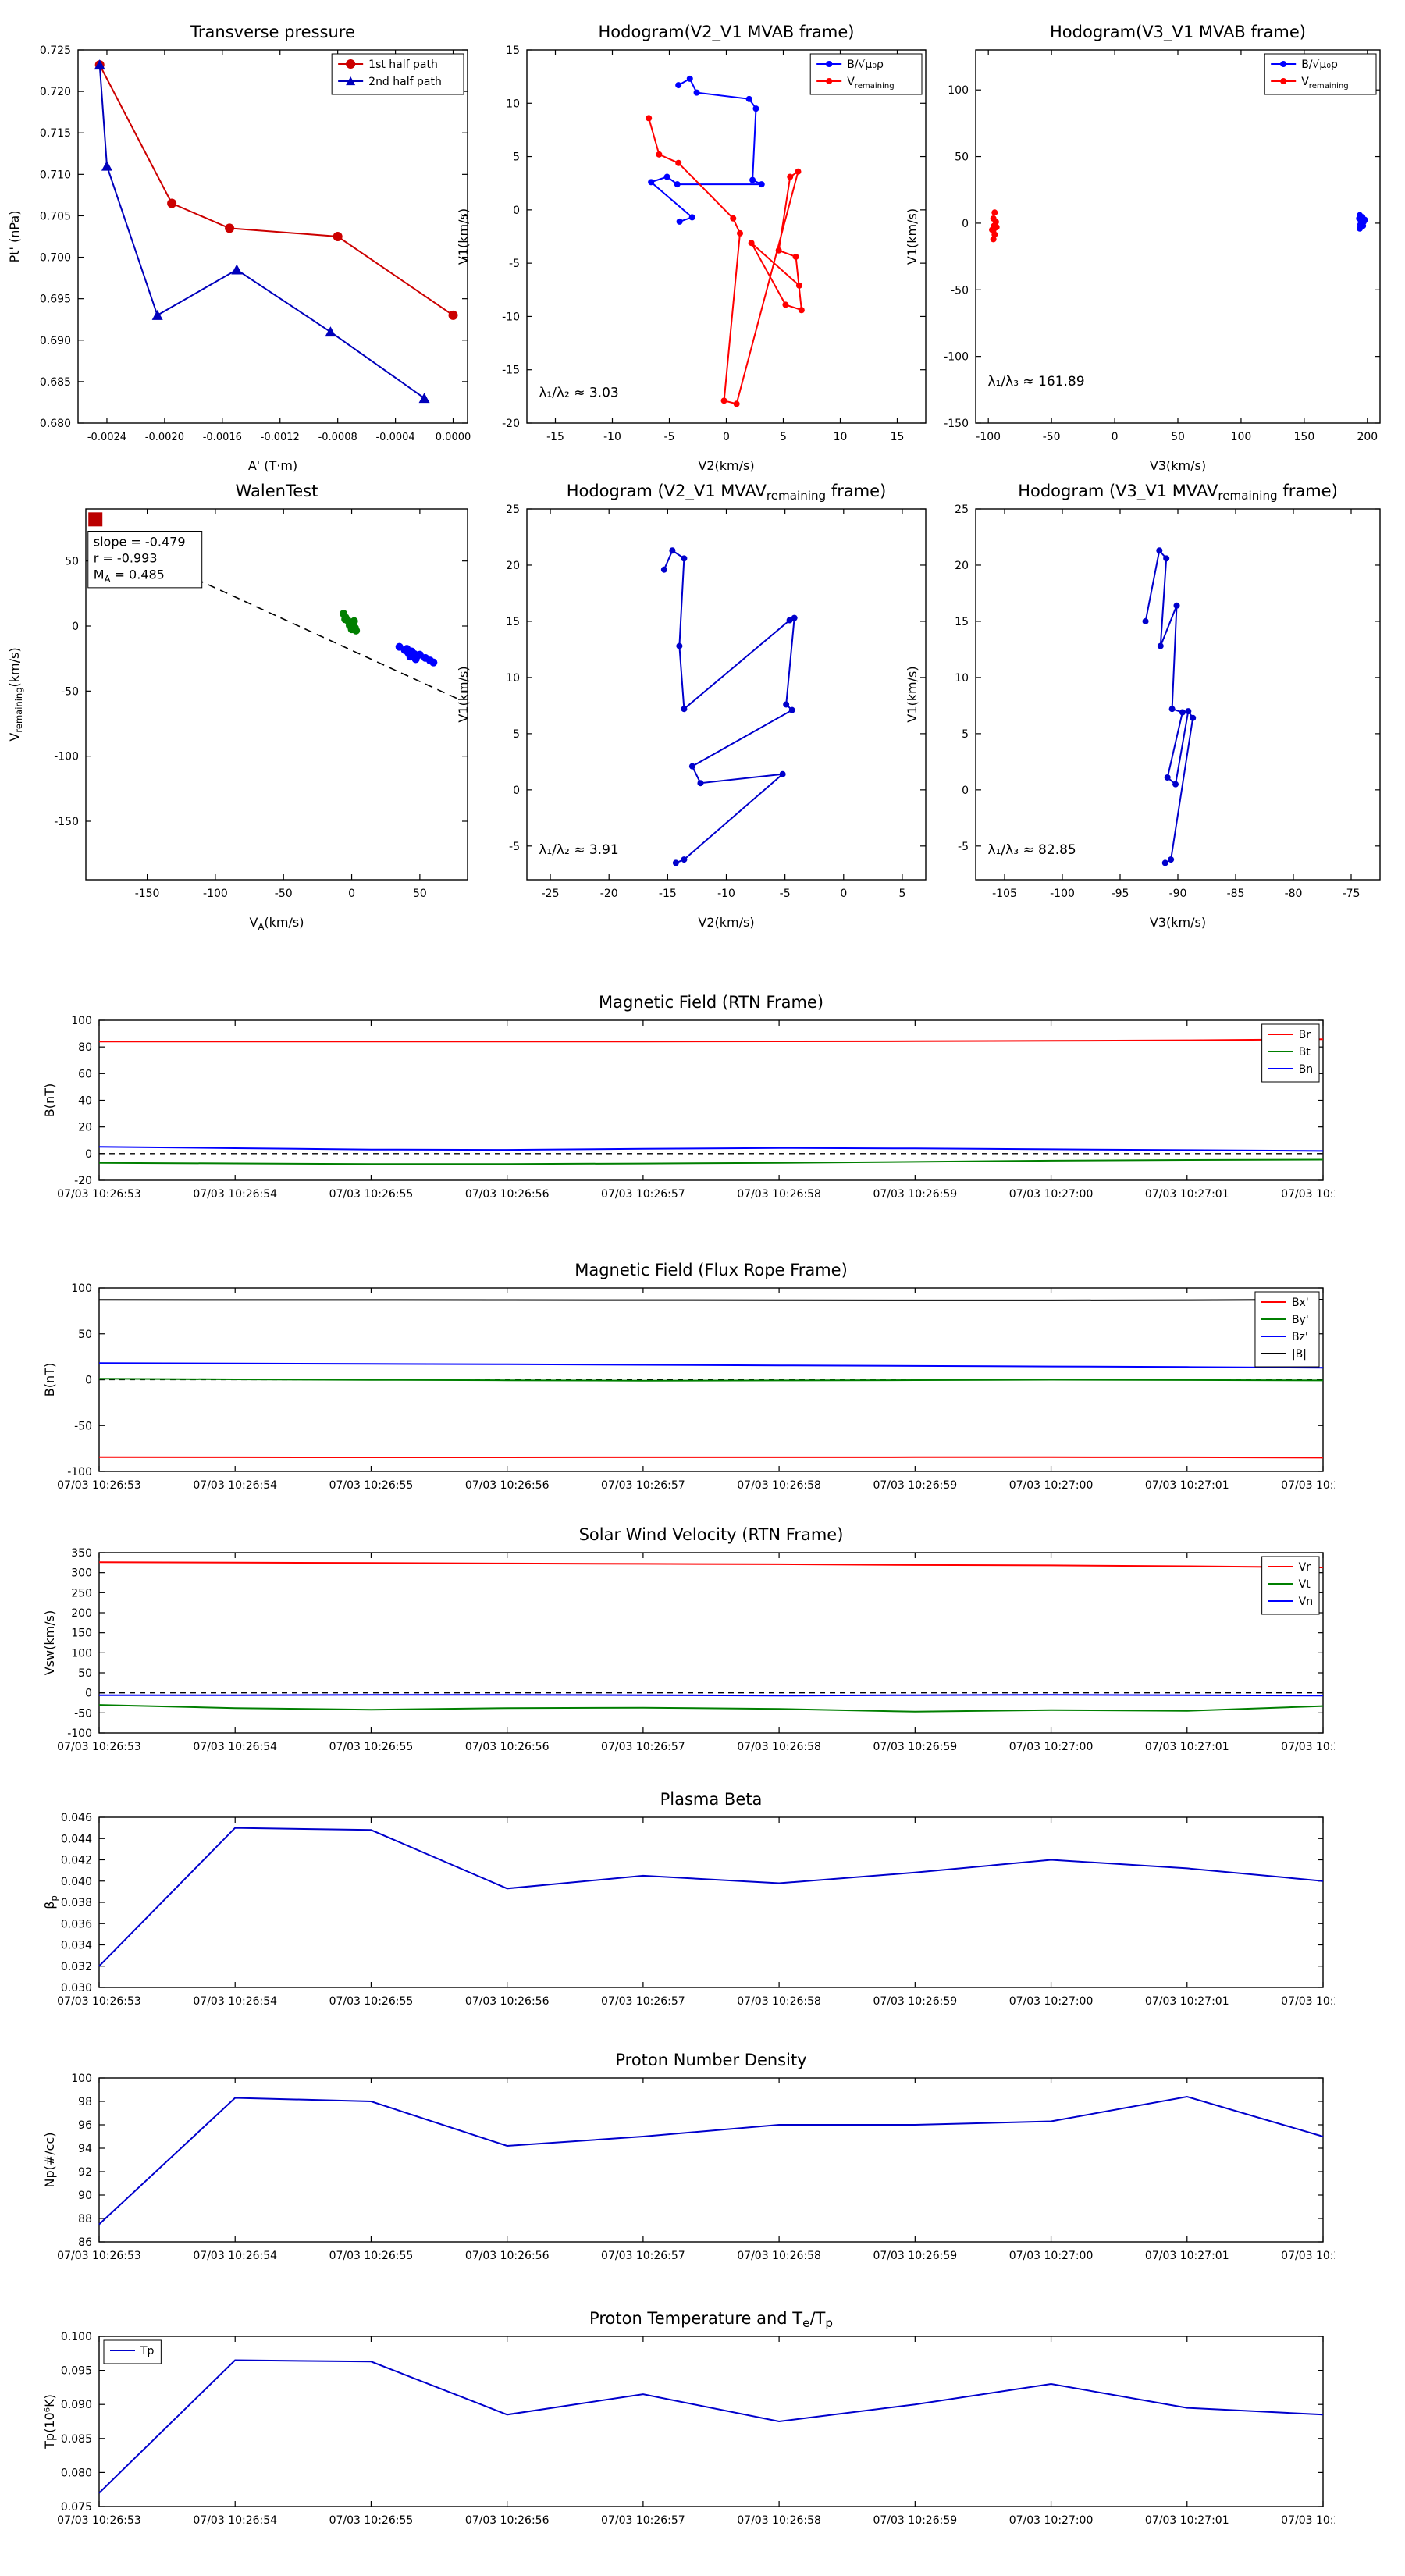 Image resolution: width=1405 pixels, height=2576 pixels. What do you see at coordinates (85, 2149) in the screenshot?
I see `svg-text: 94` at bounding box center [85, 2149].